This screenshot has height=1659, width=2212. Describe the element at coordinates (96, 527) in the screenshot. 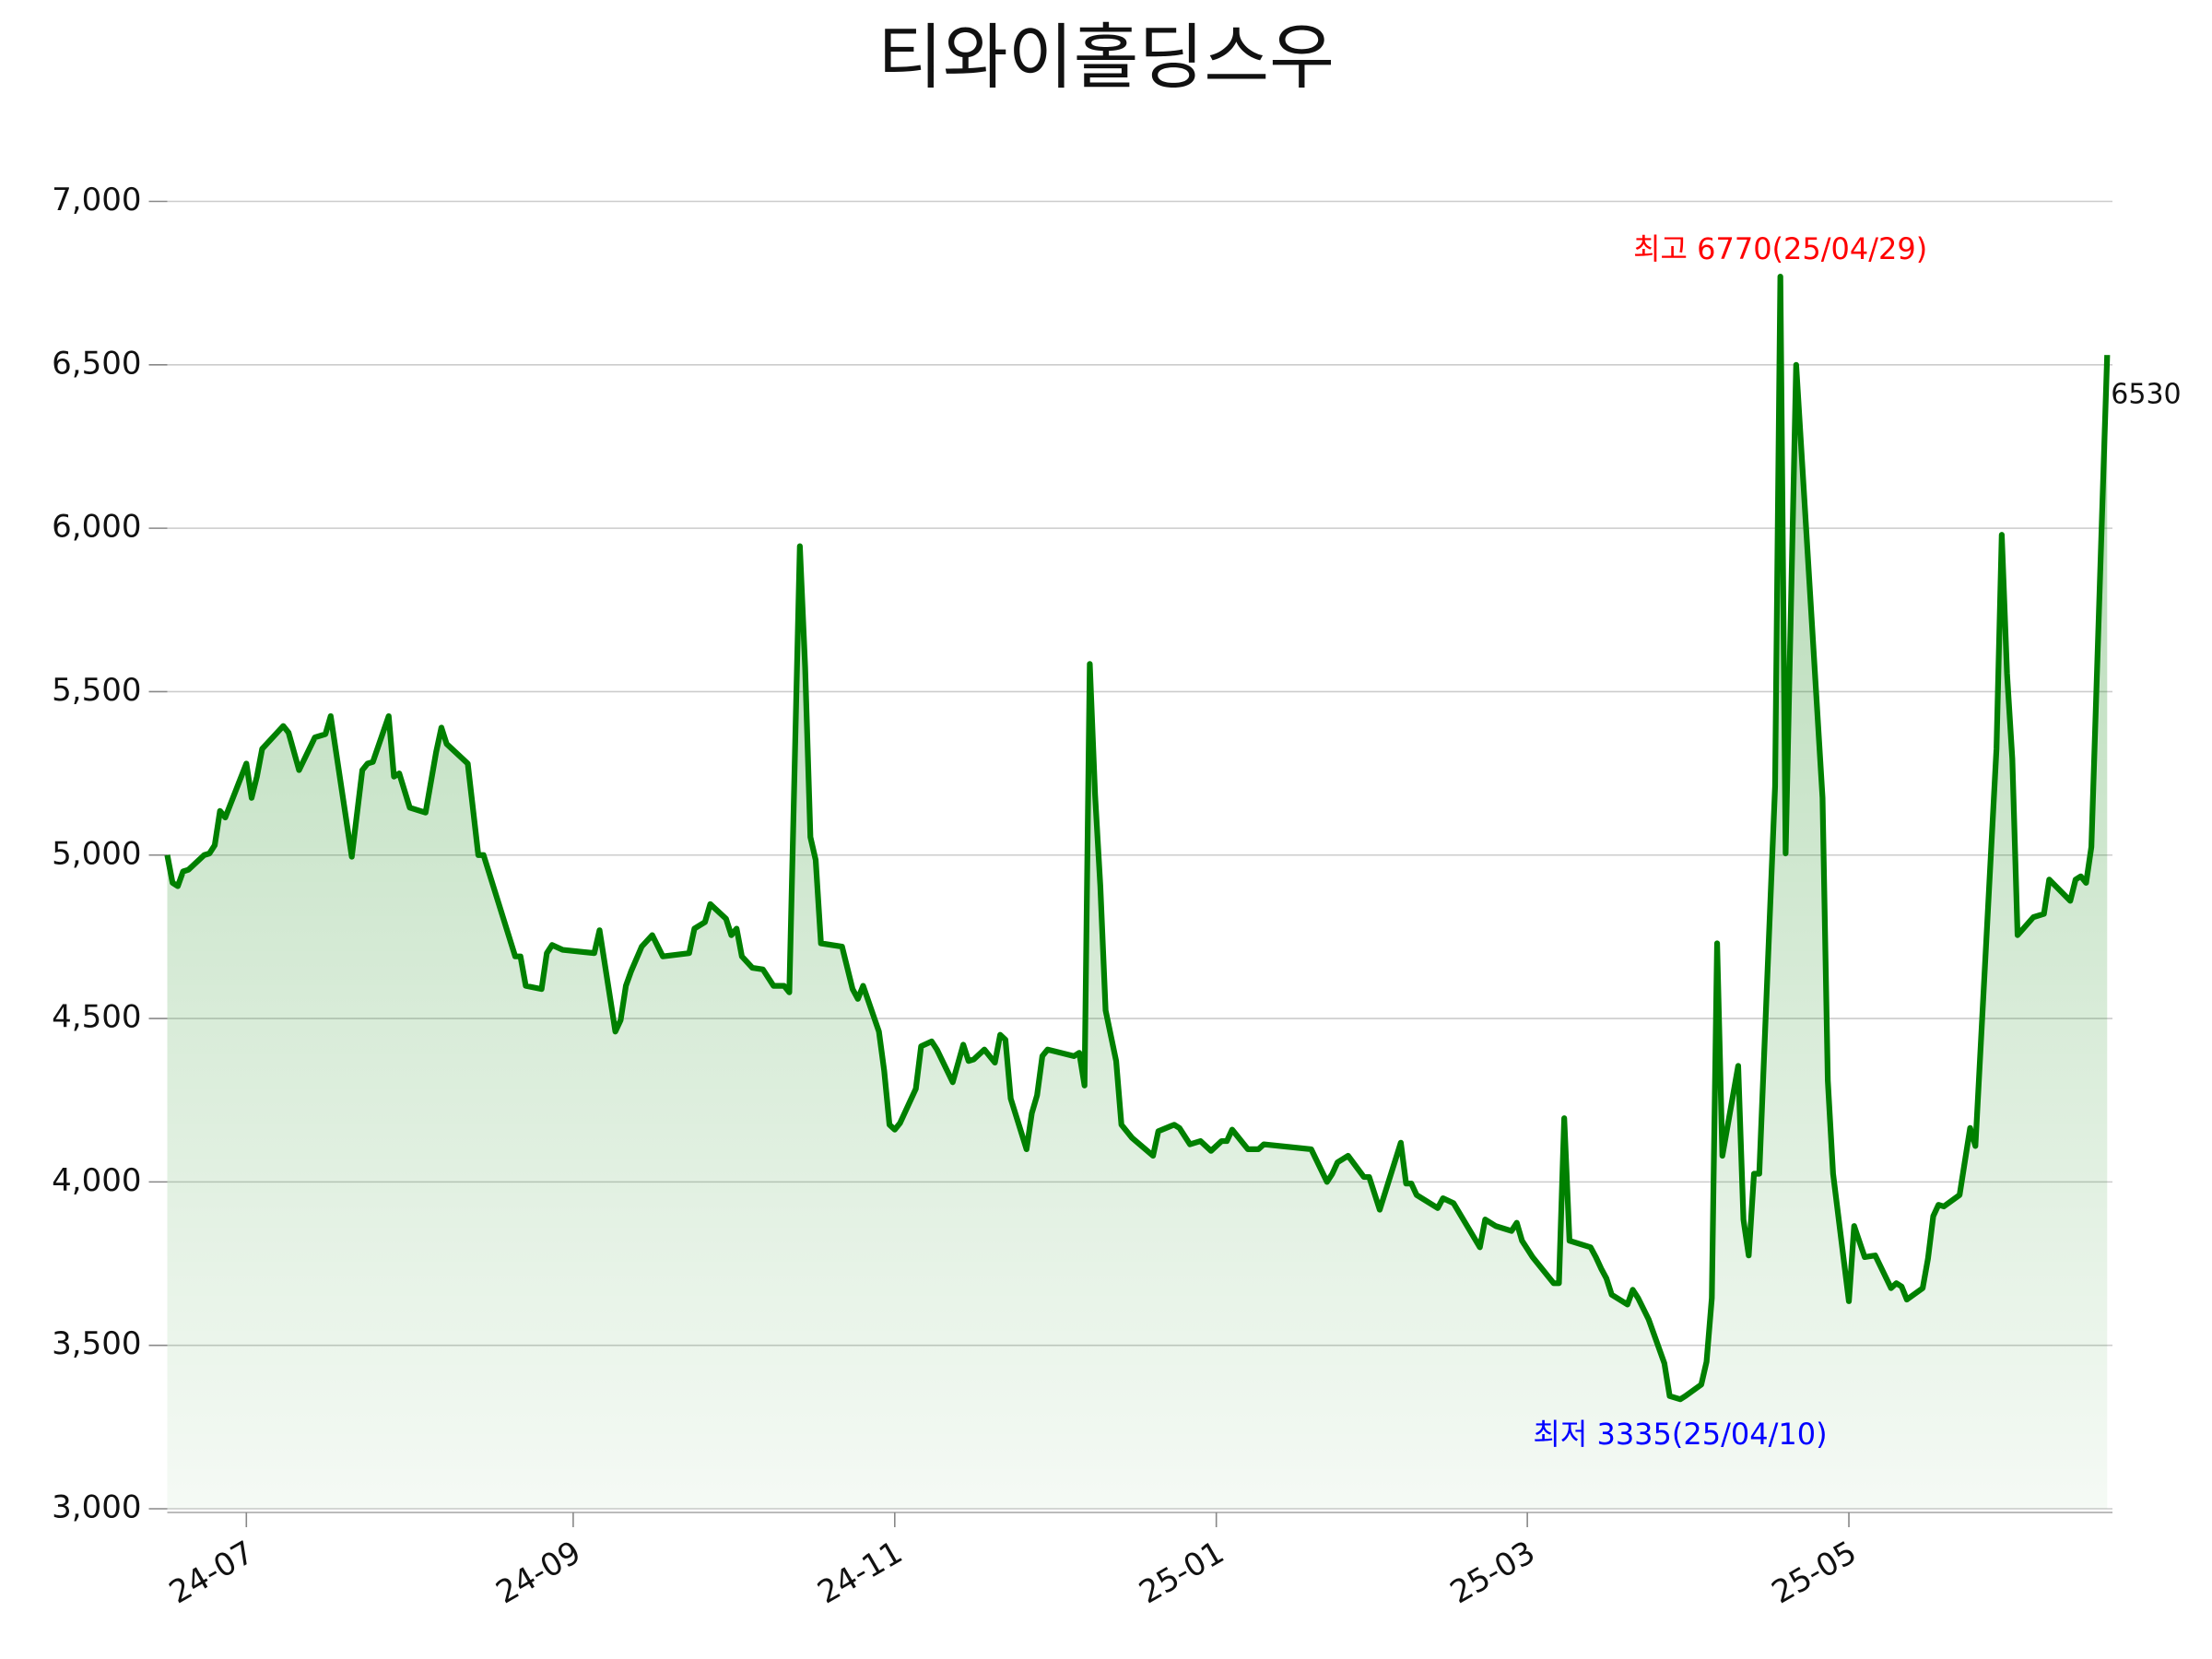

I see `y-tick-label: 6,000` at that location.